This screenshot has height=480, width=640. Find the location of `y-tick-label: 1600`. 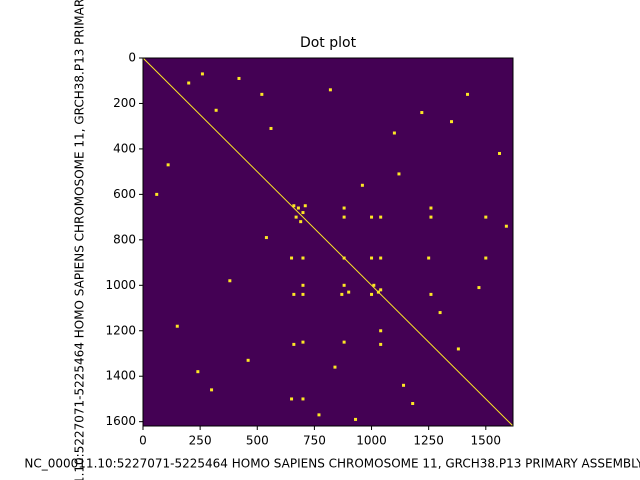

y-tick-label: 1600 is located at coordinates (120, 421).